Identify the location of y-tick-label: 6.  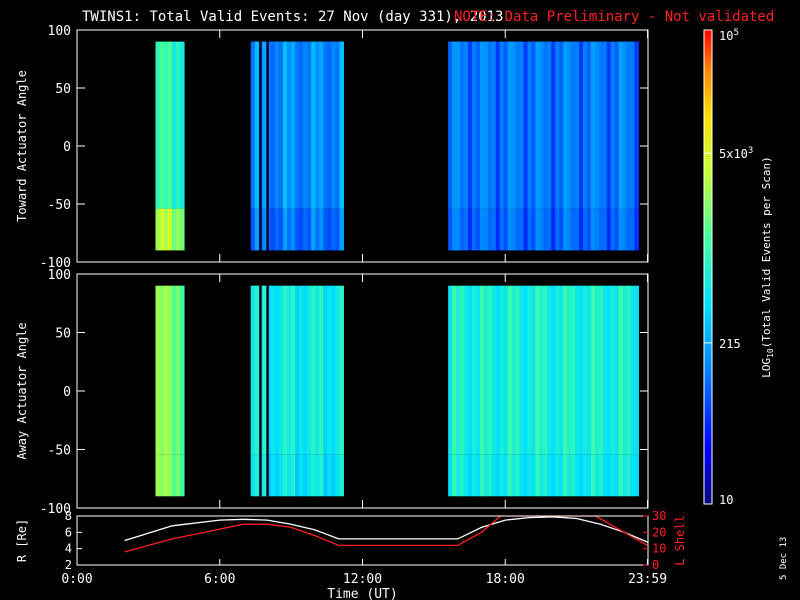
(68, 532).